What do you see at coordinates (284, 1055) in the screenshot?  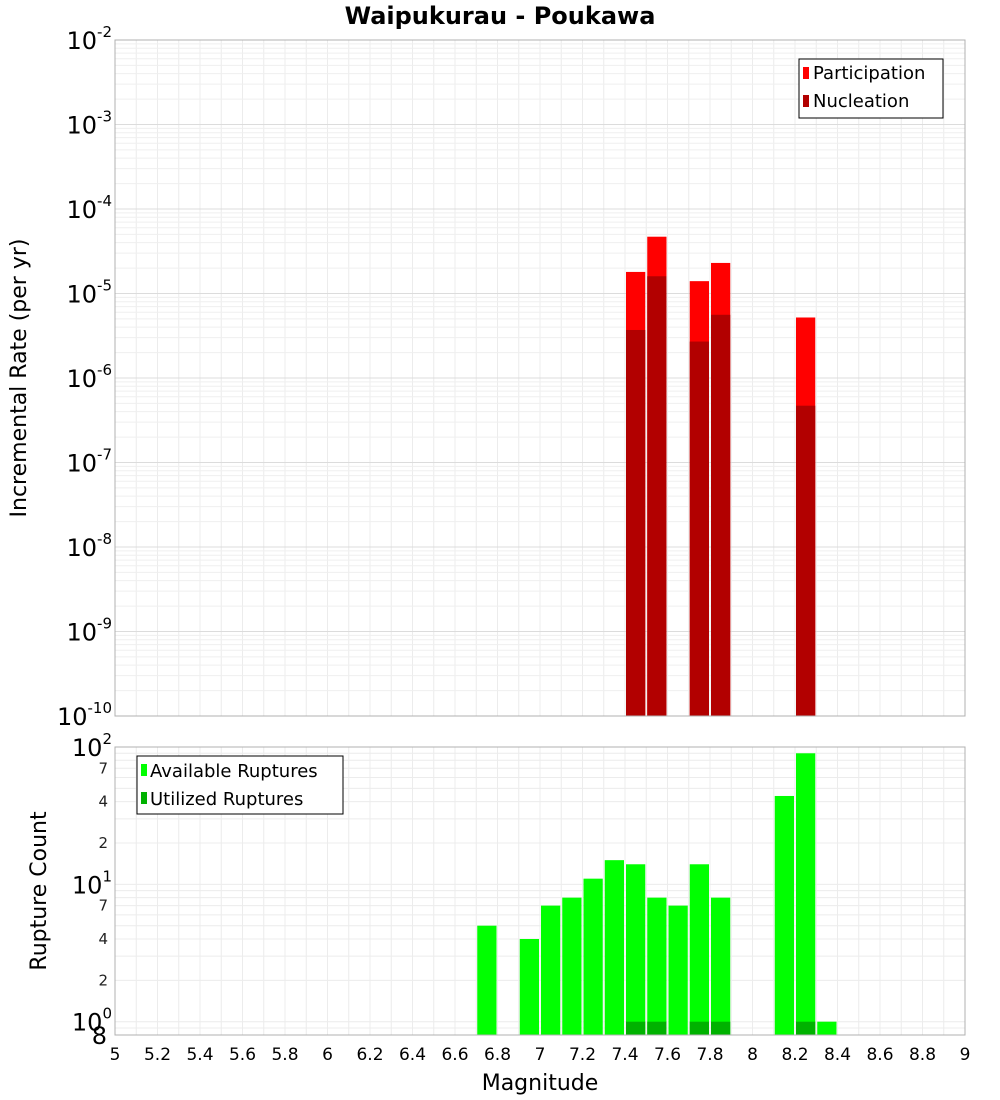 I see `x-tick-label: 5.8` at bounding box center [284, 1055].